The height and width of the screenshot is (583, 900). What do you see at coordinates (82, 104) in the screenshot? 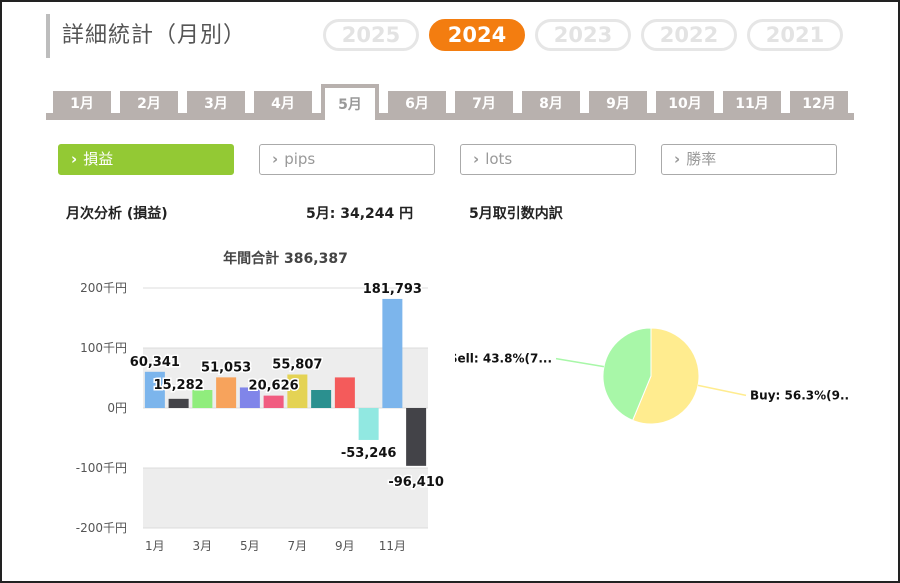
I see `month-tab-1: 1月` at bounding box center [82, 104].